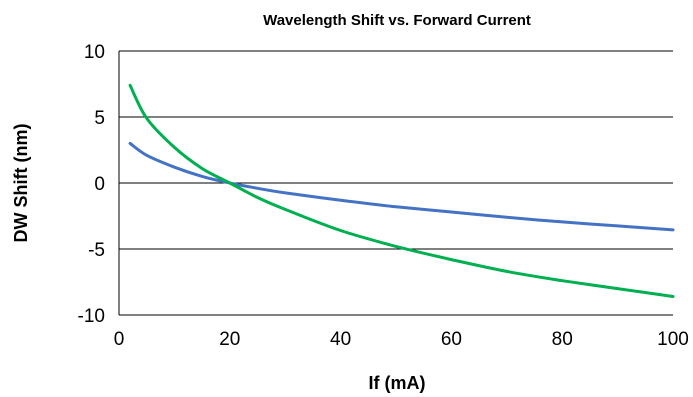  I want to click on y-tick-label-1: 5, so click(99, 118).